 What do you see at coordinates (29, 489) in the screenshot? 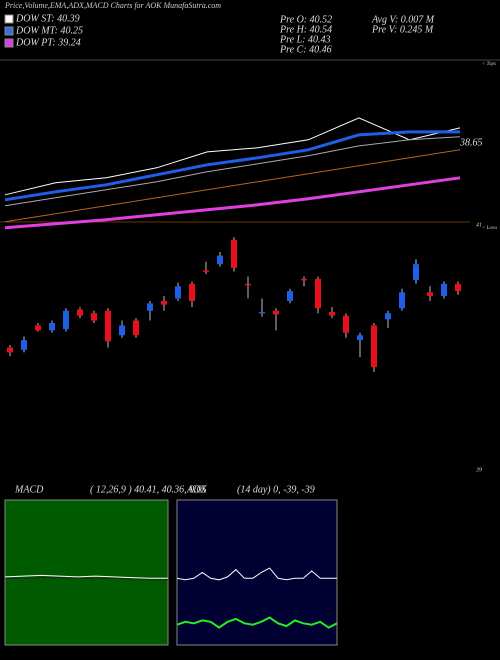
I see `panel-title: MACD` at bounding box center [29, 489].